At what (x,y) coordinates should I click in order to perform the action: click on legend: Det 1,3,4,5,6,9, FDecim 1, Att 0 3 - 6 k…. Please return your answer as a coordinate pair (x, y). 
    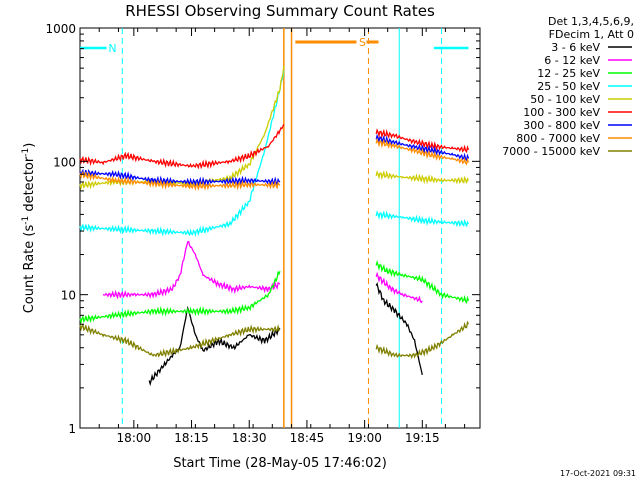
    Looking at the image, I should click on (568, 86).